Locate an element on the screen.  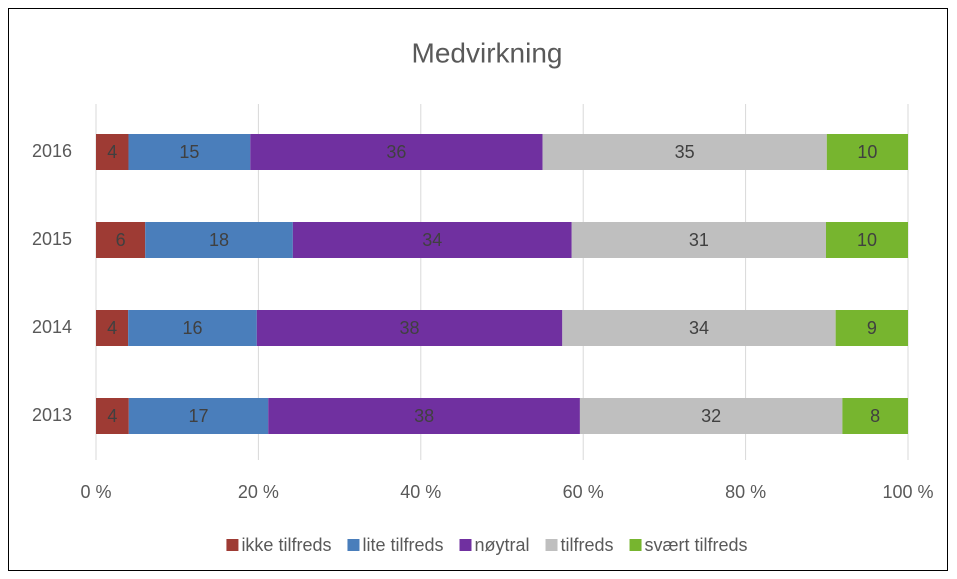
legend-label: ikke tilfreds is located at coordinates (286, 545).